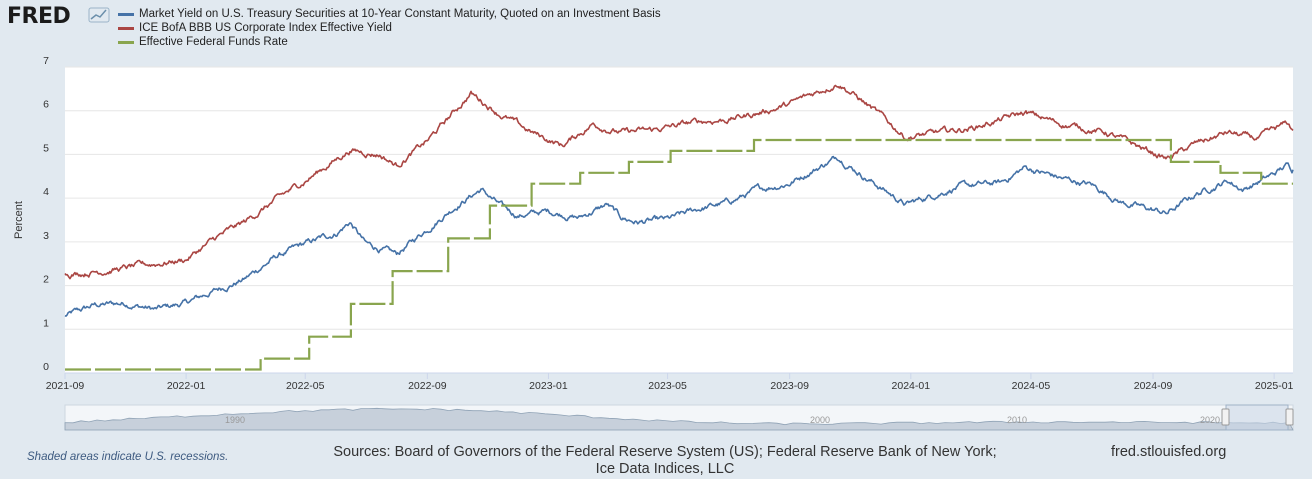 The image size is (1312, 479). I want to click on y-tick-label: 3, so click(46, 236).